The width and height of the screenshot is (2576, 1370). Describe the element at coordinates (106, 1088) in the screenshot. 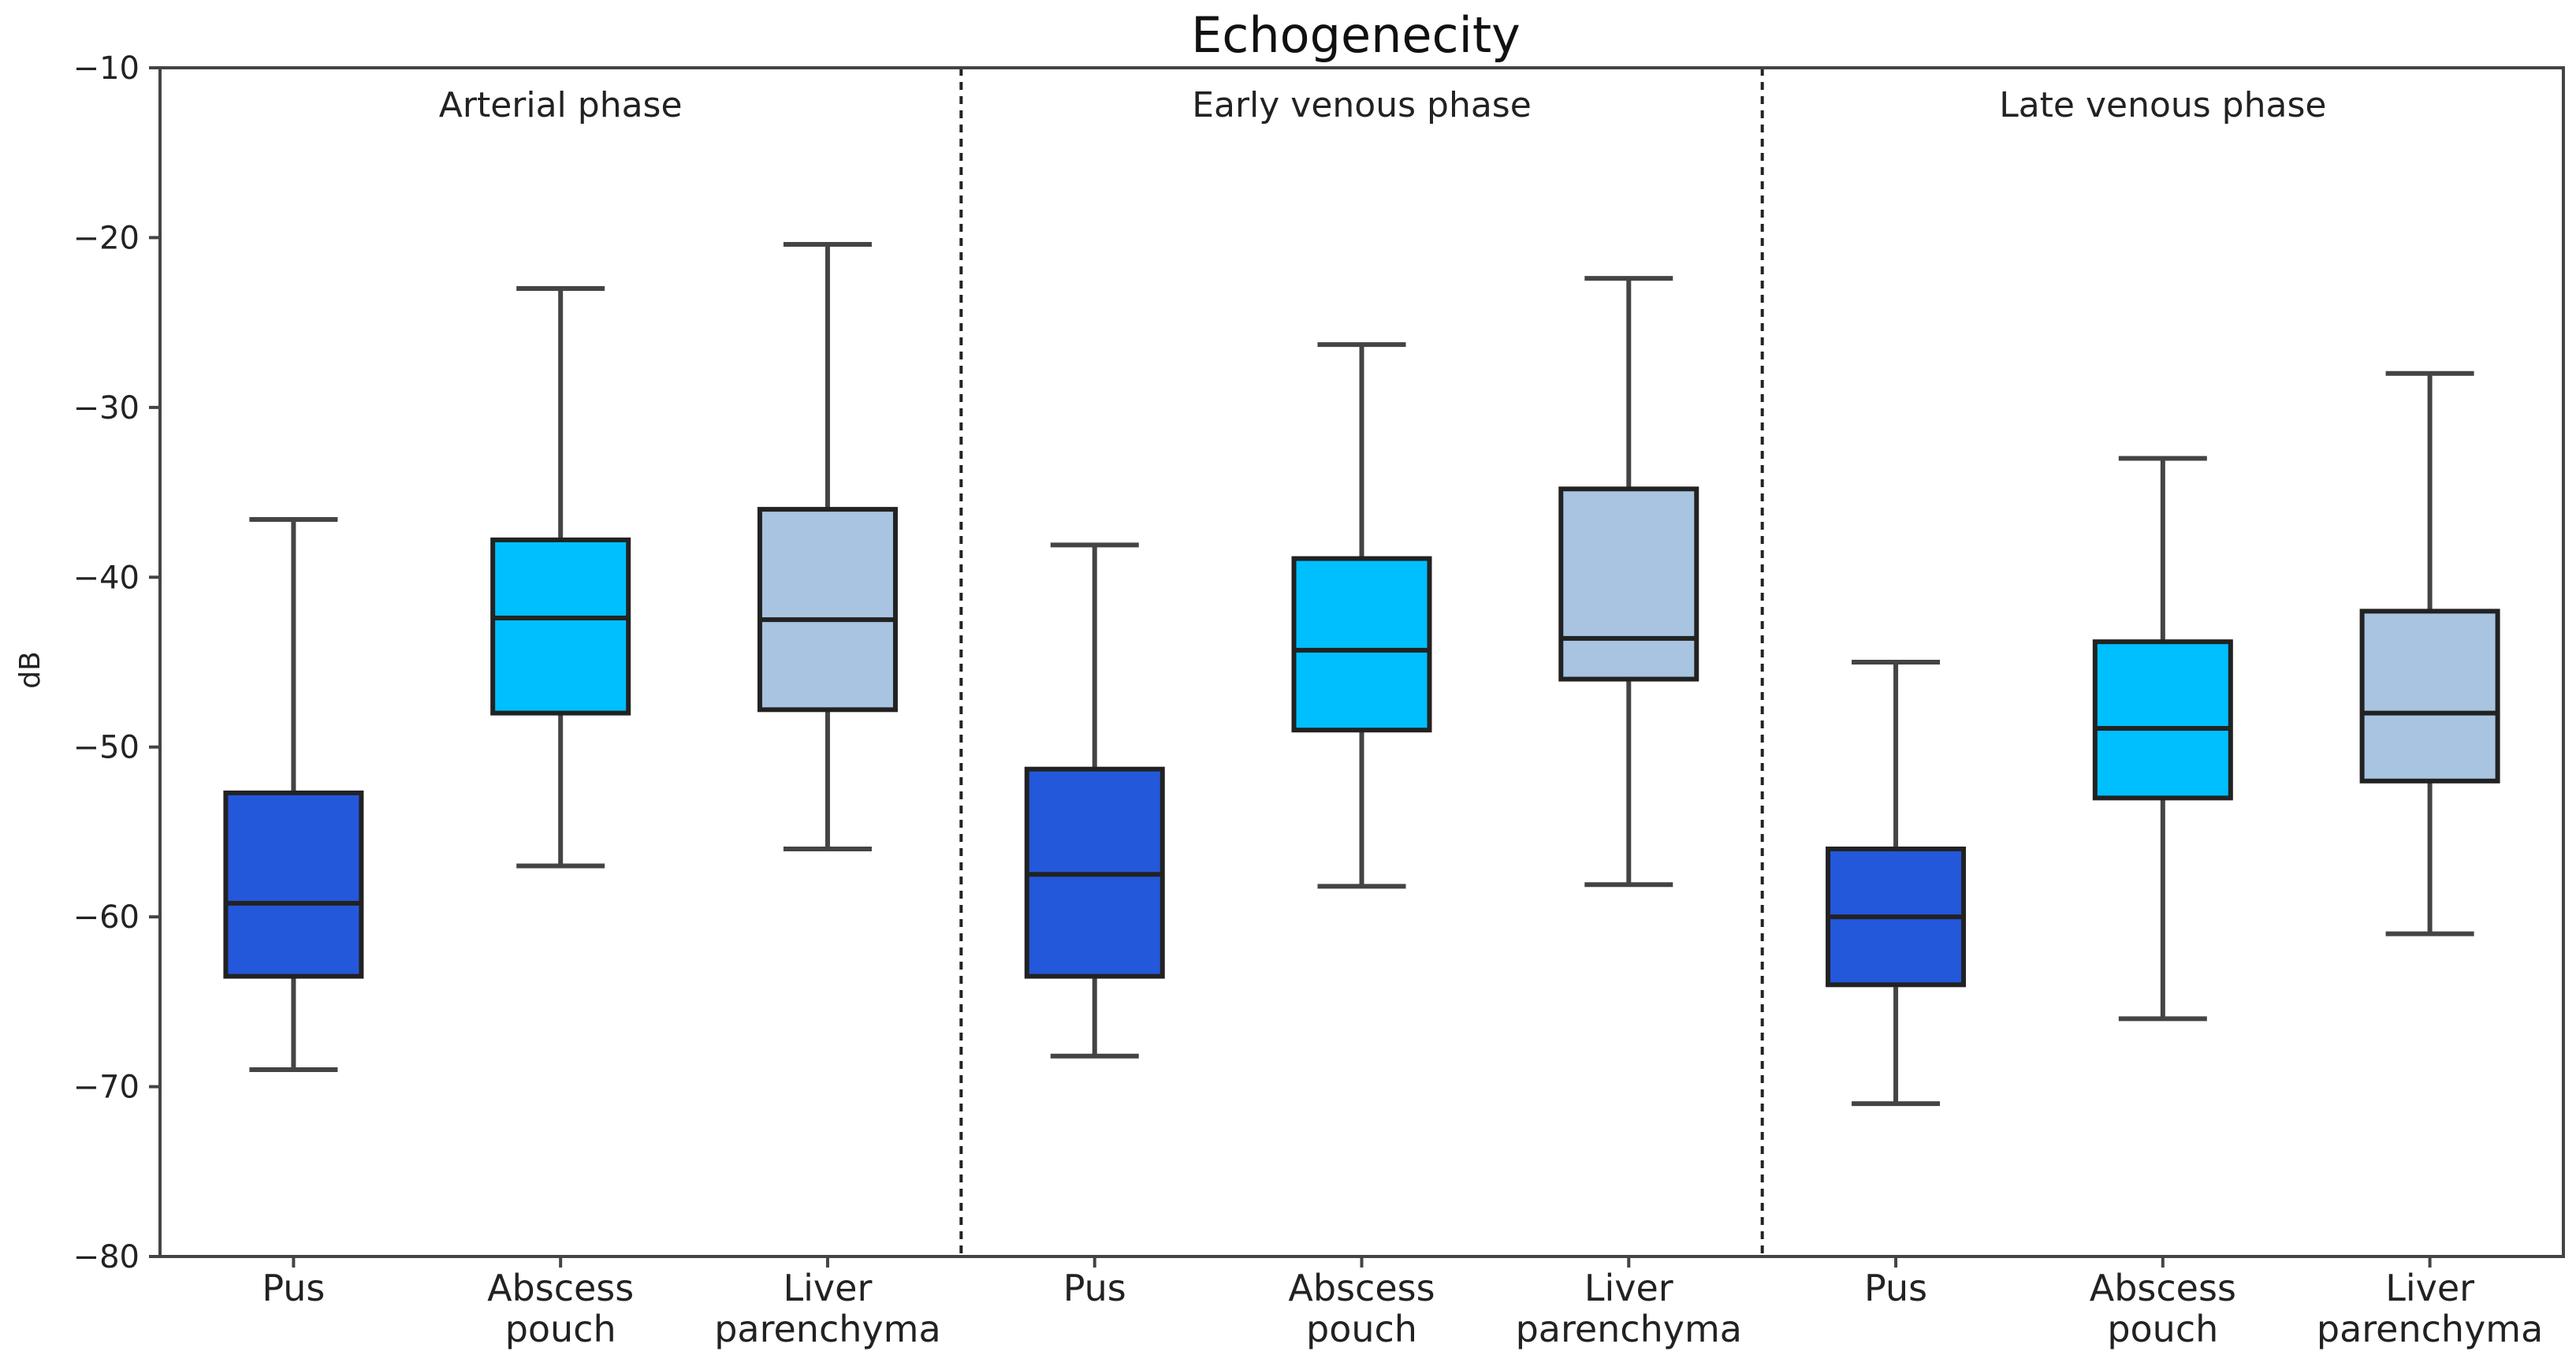

I see `y-tick-label: −70` at that location.